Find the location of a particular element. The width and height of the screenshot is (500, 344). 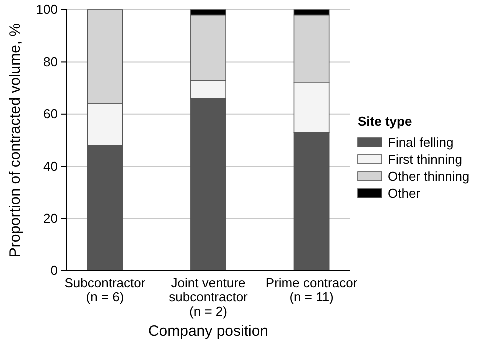

y-tick-label: 0 is located at coordinates (54, 270).